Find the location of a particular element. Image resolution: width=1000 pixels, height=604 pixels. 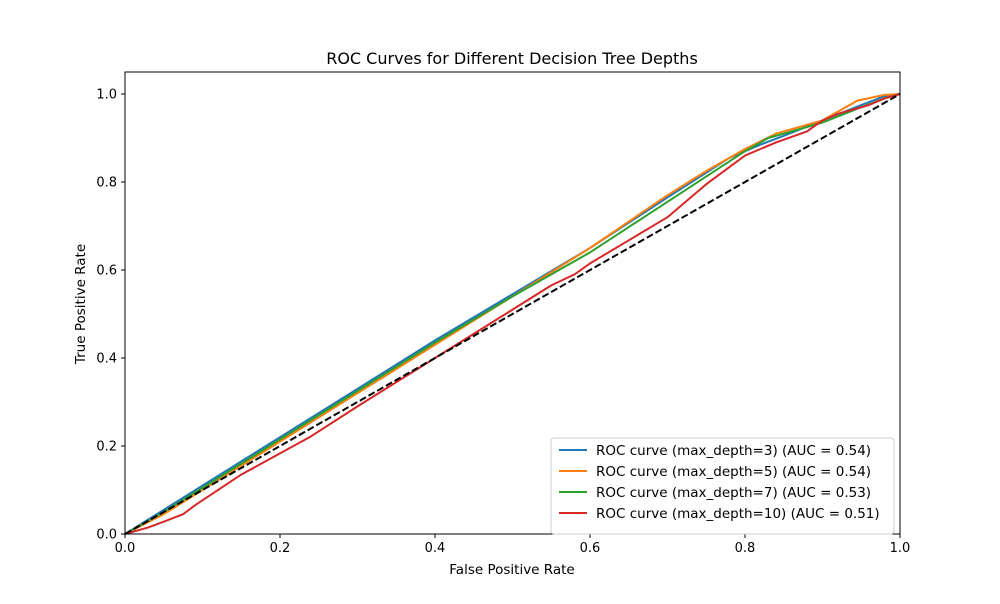

x-tick-label: 0.4 is located at coordinates (435, 548).